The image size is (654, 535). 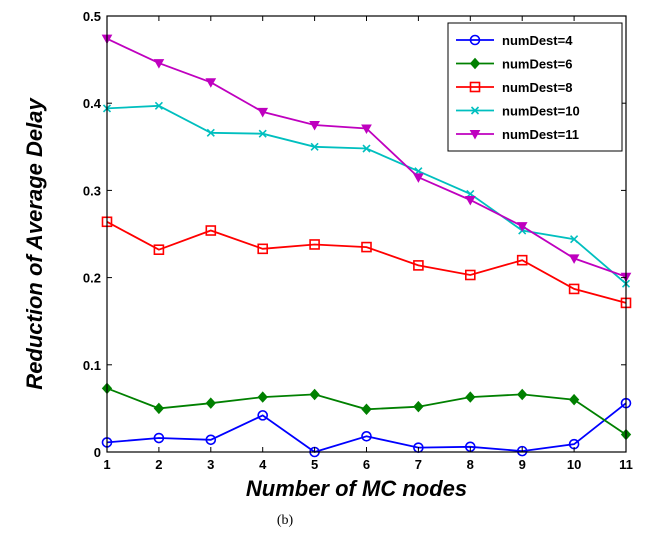 What do you see at coordinates (537, 40) in the screenshot?
I see `legend-label: numDest=4` at bounding box center [537, 40].